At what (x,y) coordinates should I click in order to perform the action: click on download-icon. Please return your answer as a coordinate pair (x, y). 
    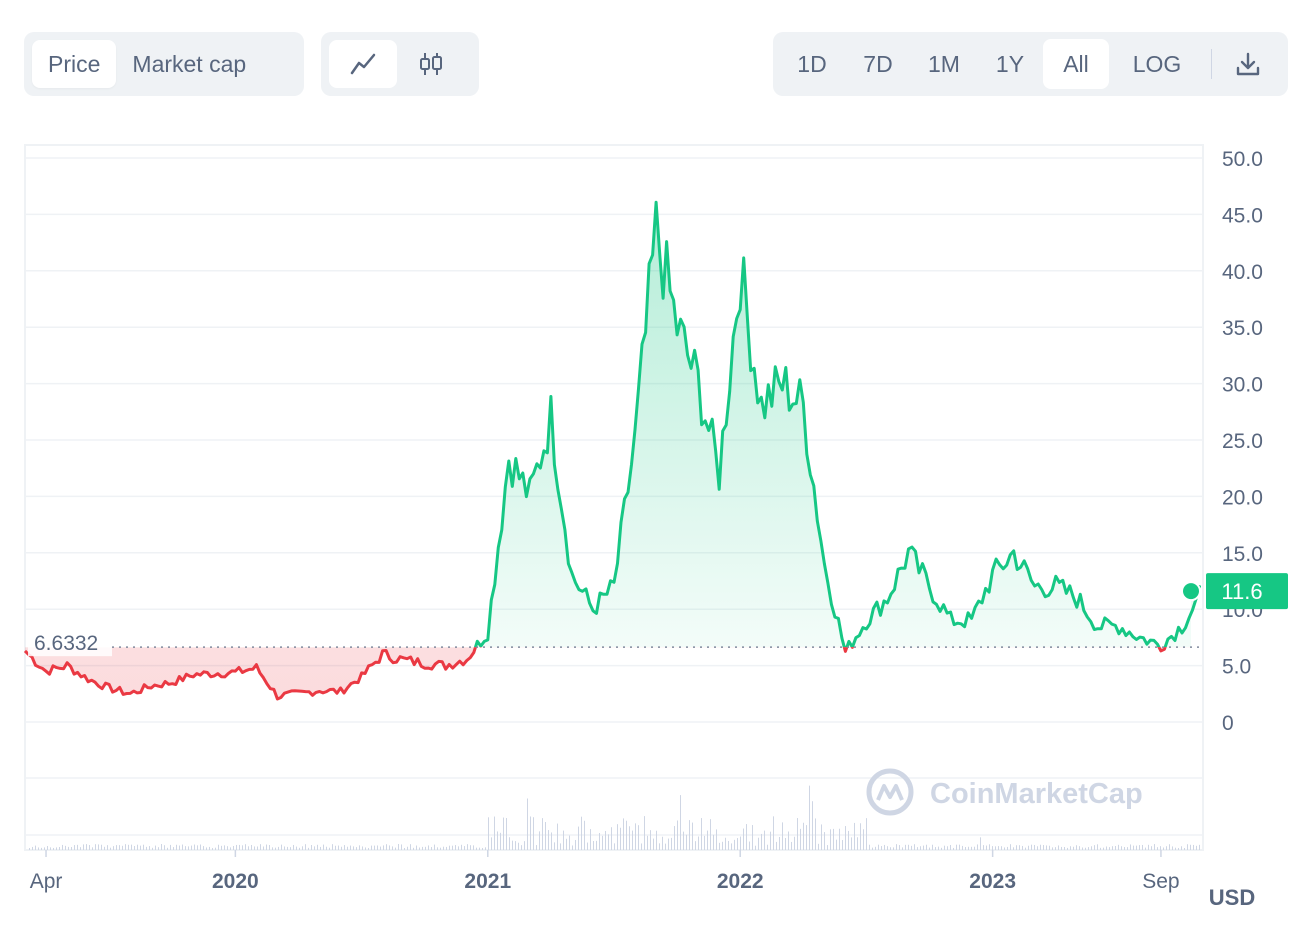
    Looking at the image, I should click on (1248, 64).